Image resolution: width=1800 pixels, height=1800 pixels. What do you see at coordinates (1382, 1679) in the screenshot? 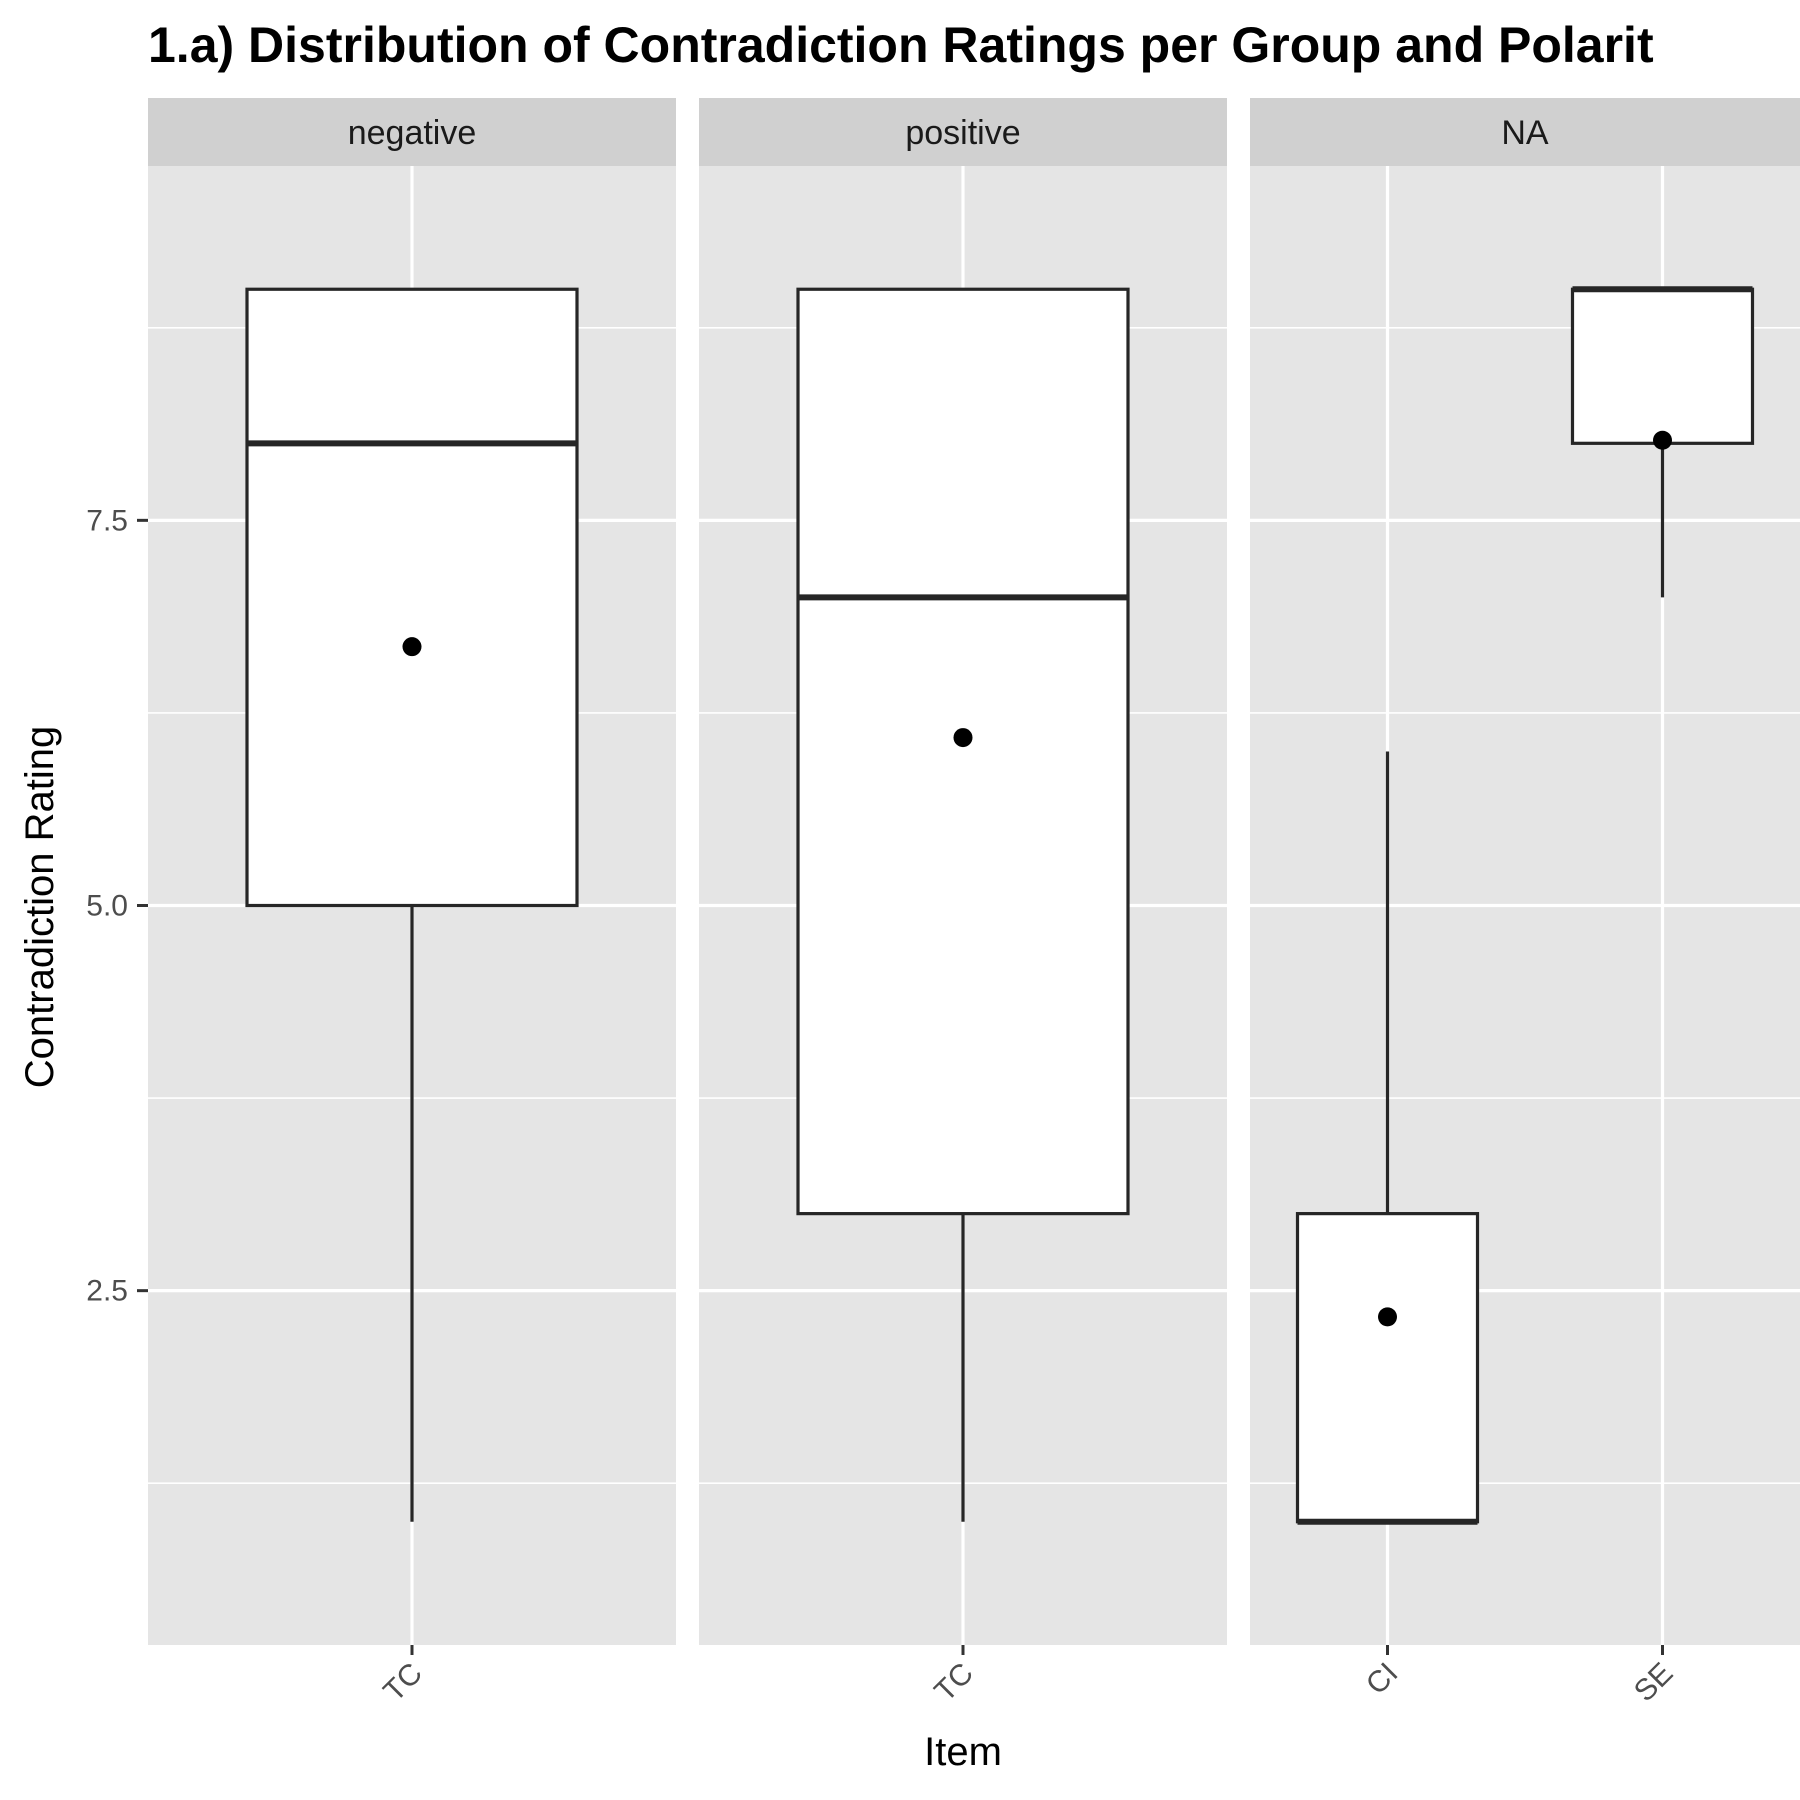
I see `x-tick-label: CI` at bounding box center [1382, 1679].